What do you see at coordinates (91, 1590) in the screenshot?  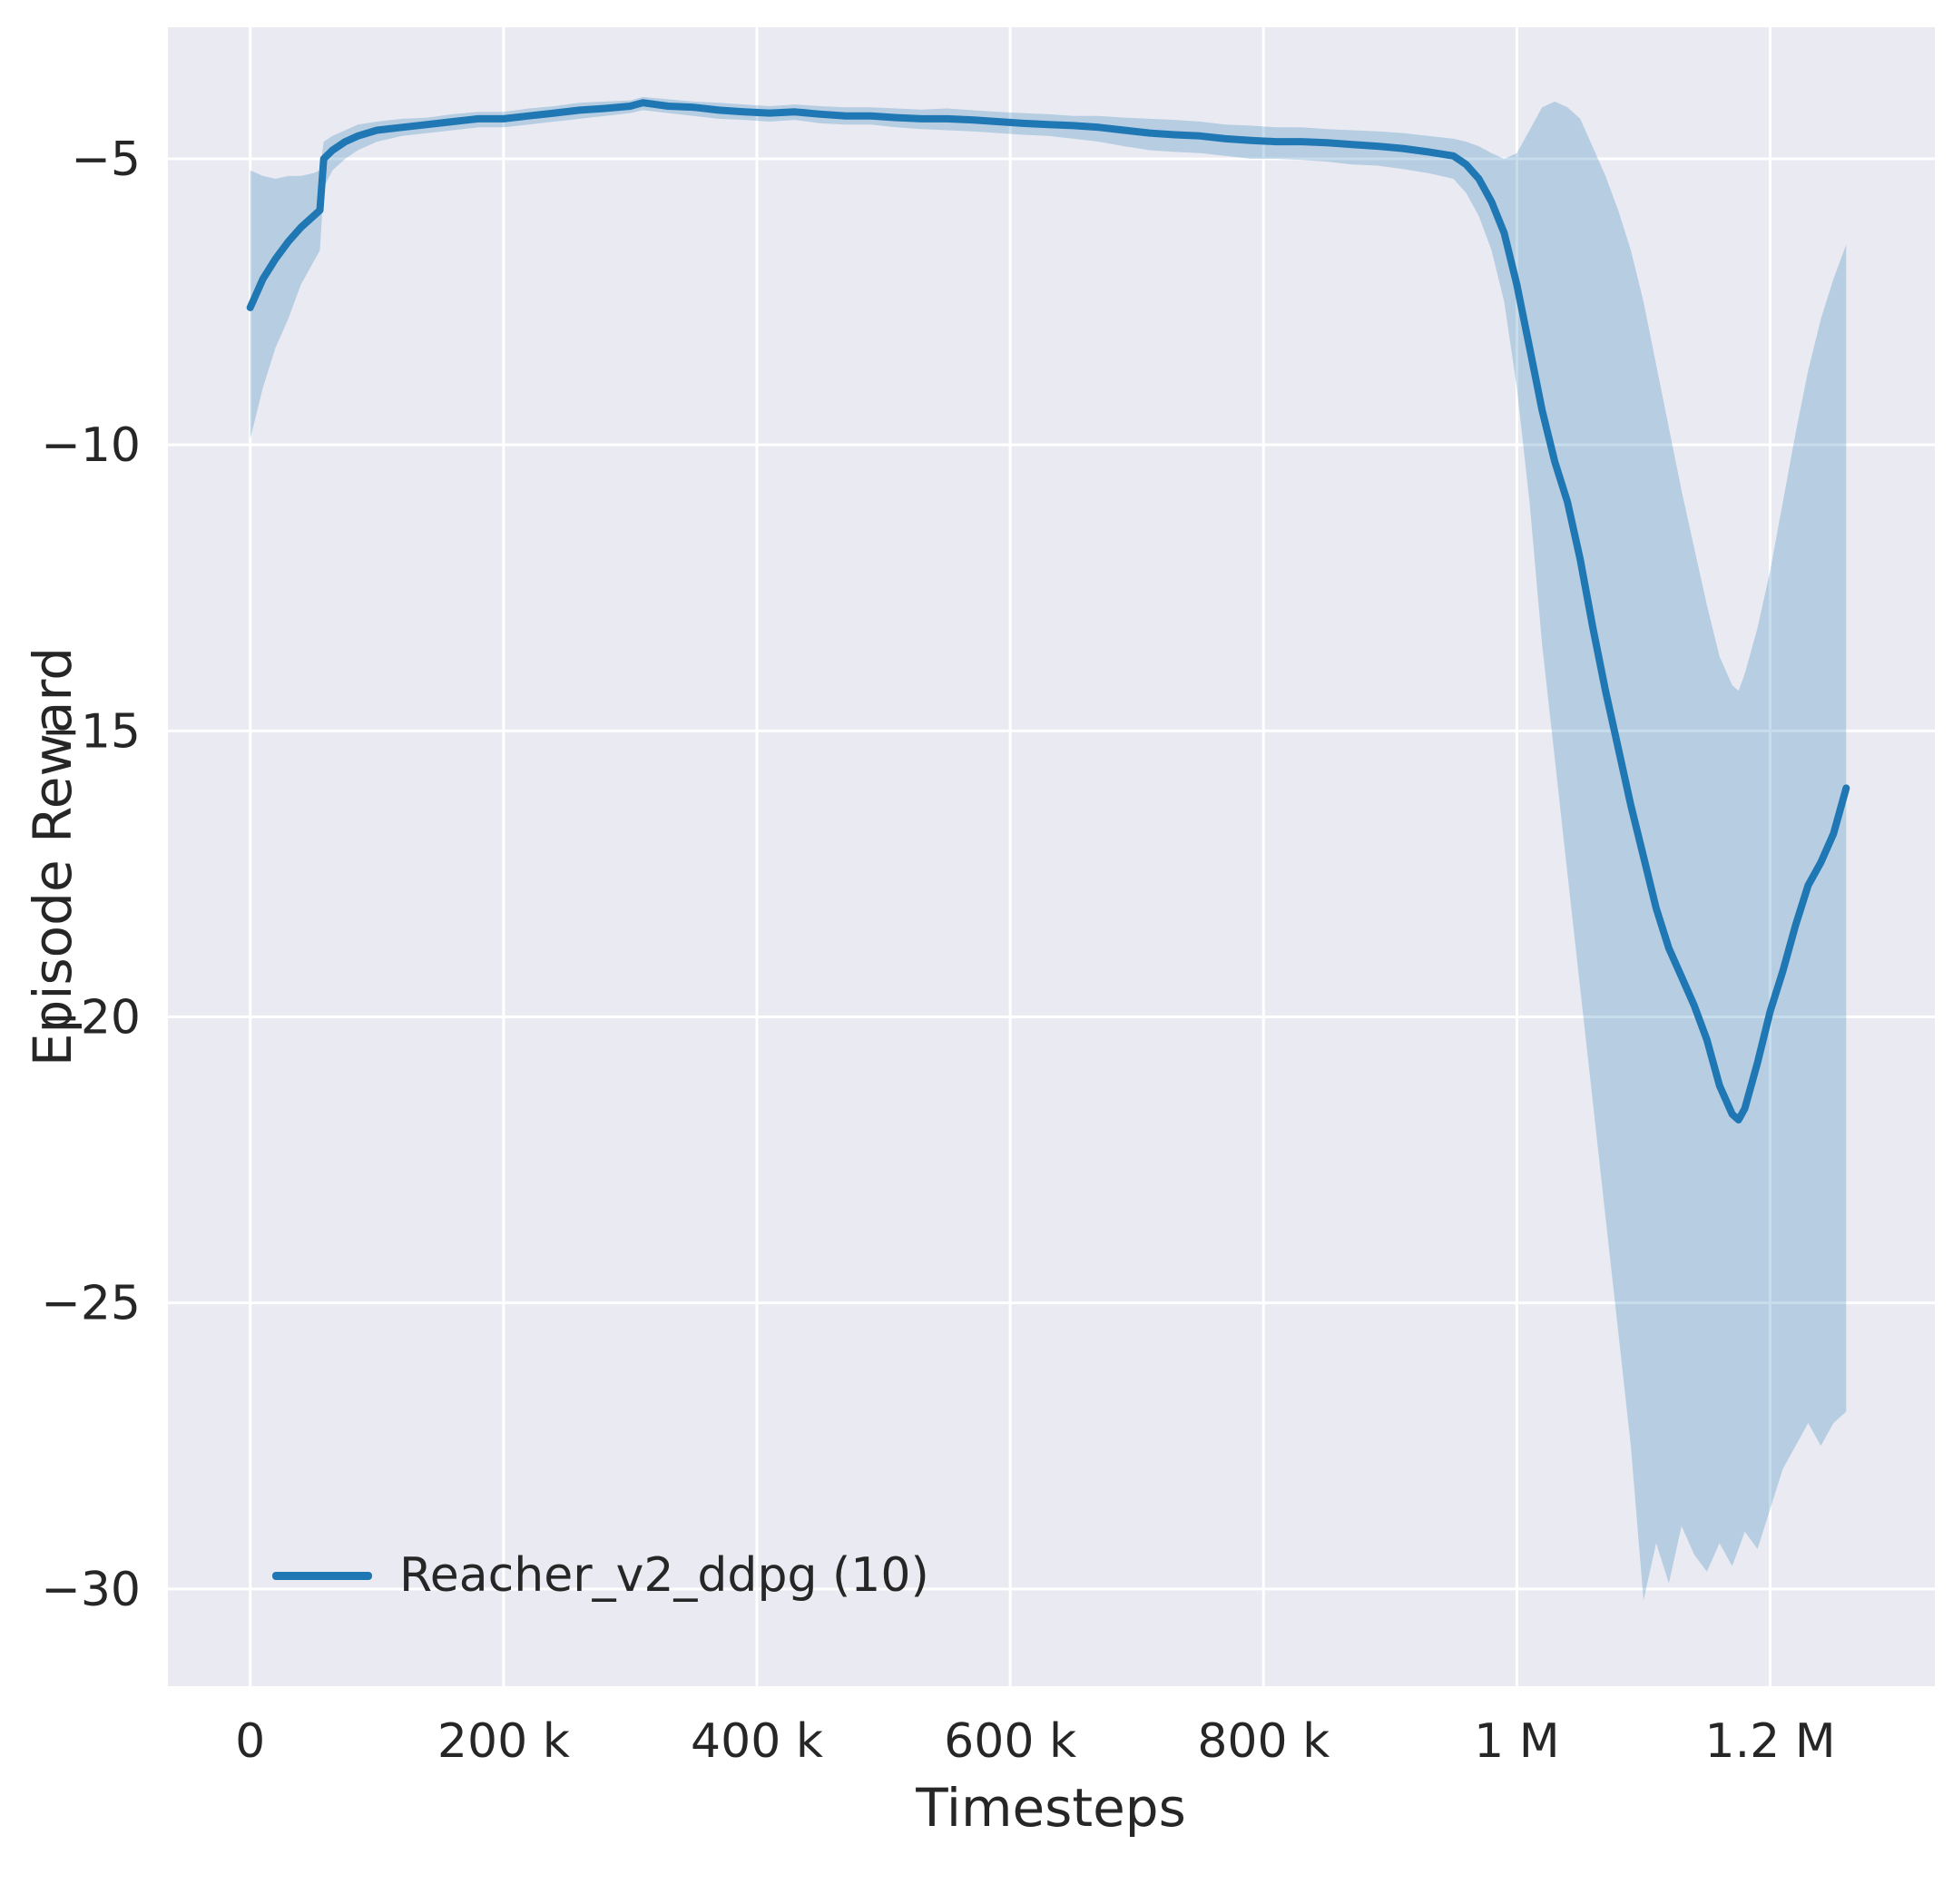 I see `y-tick-label: −30` at bounding box center [91, 1590].